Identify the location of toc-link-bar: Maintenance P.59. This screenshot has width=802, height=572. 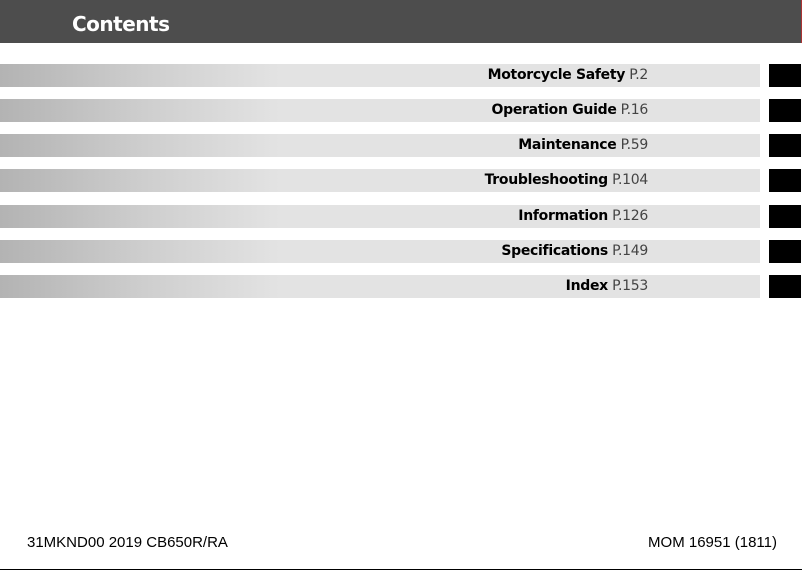
(380, 145).